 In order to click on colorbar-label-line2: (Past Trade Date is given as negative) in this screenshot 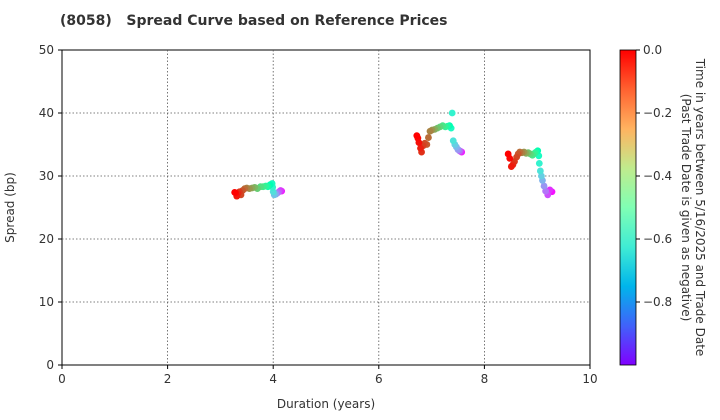, I will do `click(686, 208)`.